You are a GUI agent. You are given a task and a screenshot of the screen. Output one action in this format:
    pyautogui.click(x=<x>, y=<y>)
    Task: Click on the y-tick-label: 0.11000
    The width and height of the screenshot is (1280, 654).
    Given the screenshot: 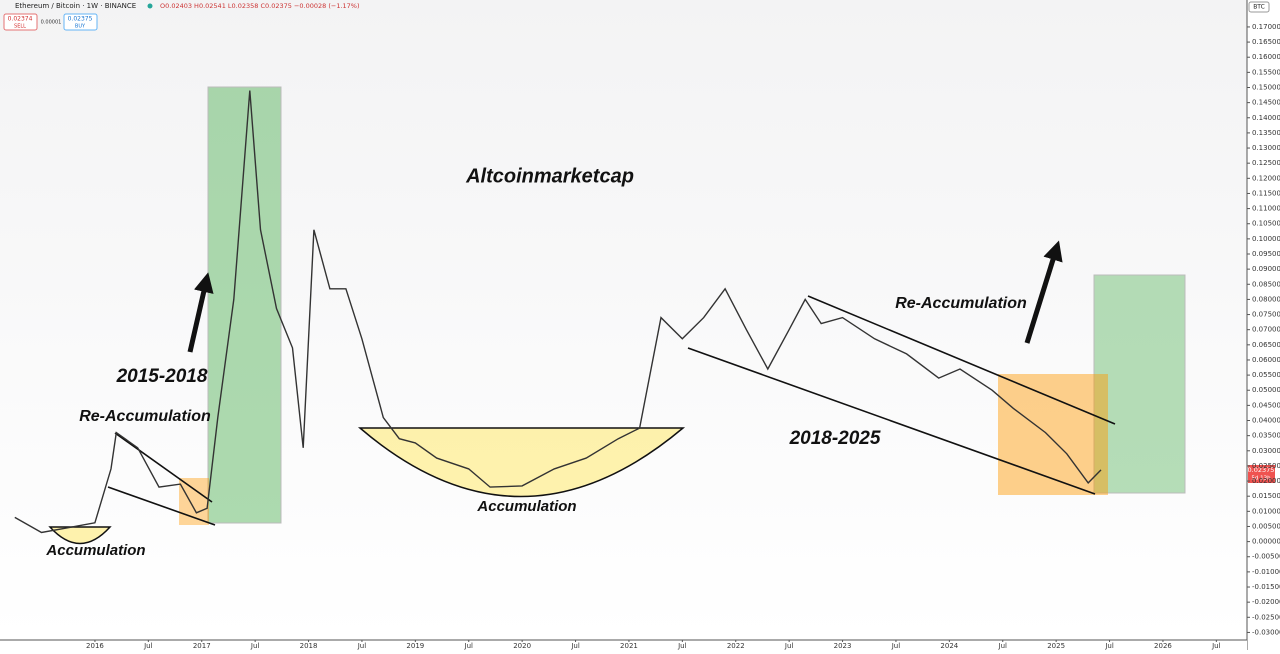 What is the action you would take?
    pyautogui.click(x=1266, y=209)
    